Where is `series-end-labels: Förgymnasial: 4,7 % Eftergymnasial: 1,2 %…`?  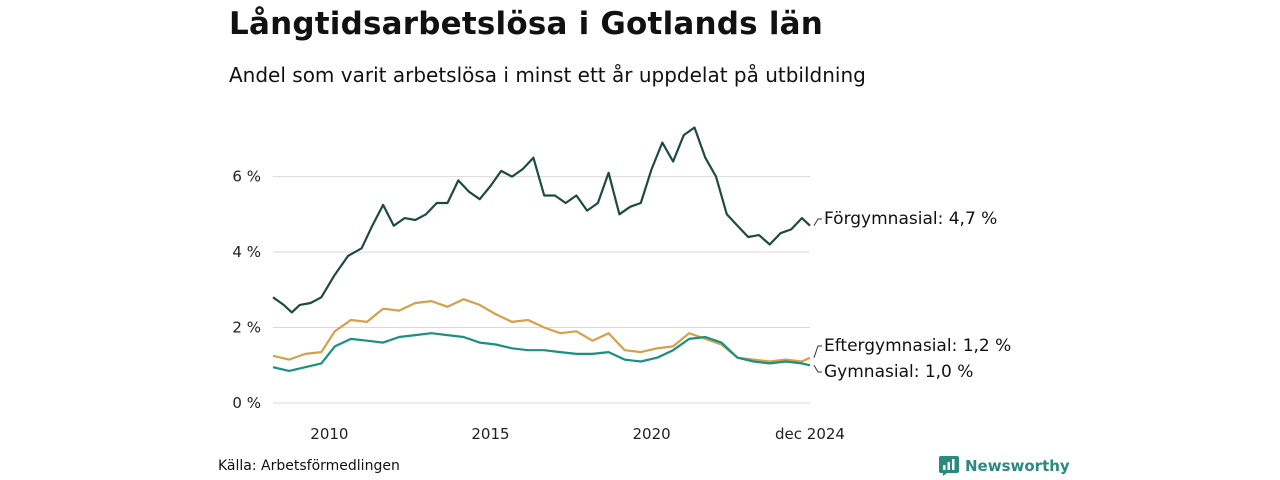 series-end-labels: Förgymnasial: 4,7 % Eftergymnasial: 1,2 %… is located at coordinates (912, 295).